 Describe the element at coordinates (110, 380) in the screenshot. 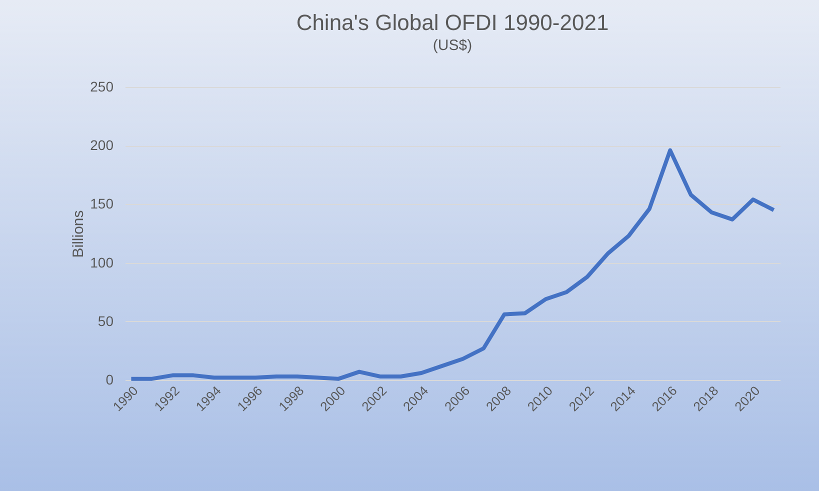

I see `y-tick-label: 0` at that location.